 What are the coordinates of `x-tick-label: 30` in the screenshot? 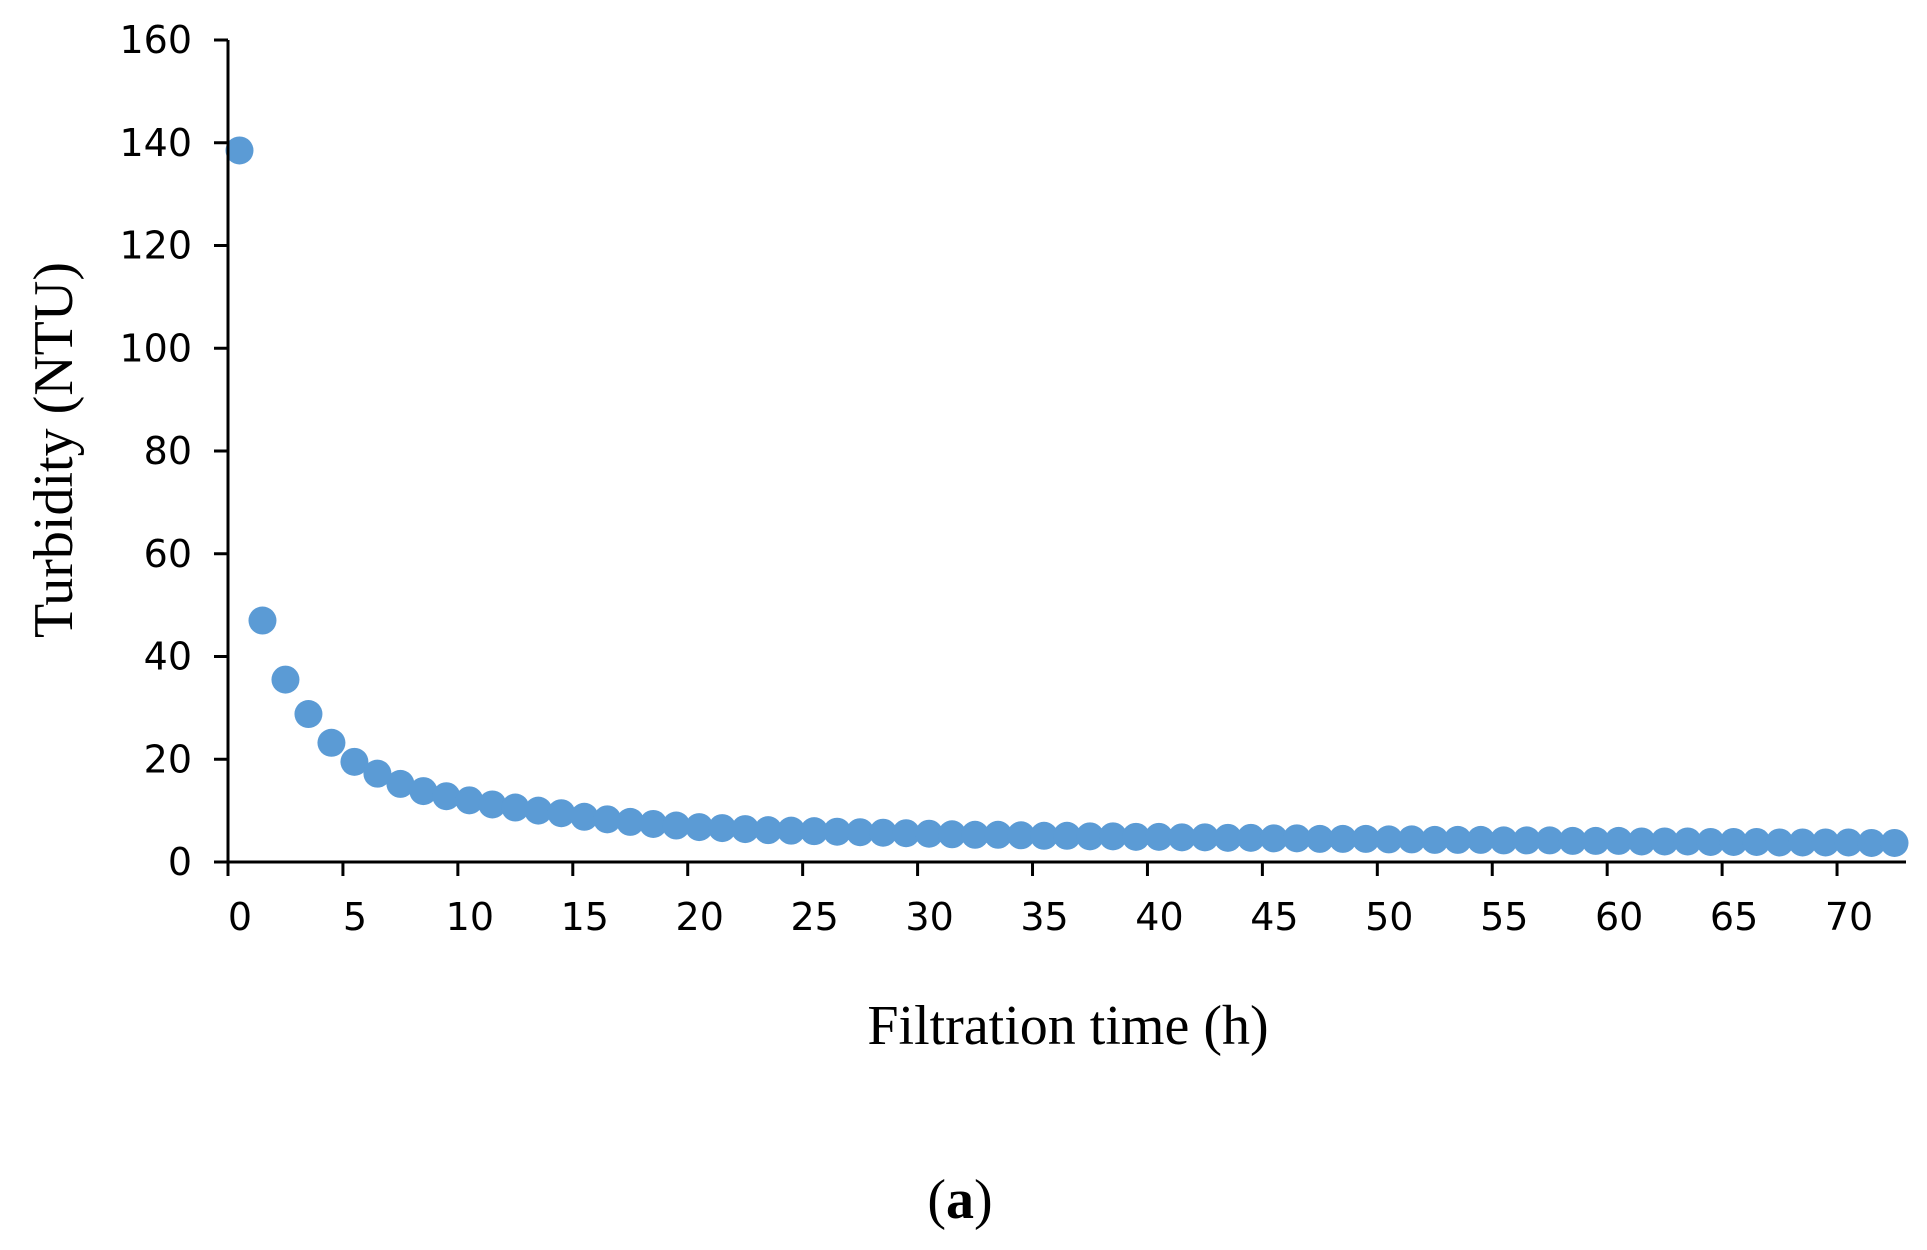 It's located at (929, 917).